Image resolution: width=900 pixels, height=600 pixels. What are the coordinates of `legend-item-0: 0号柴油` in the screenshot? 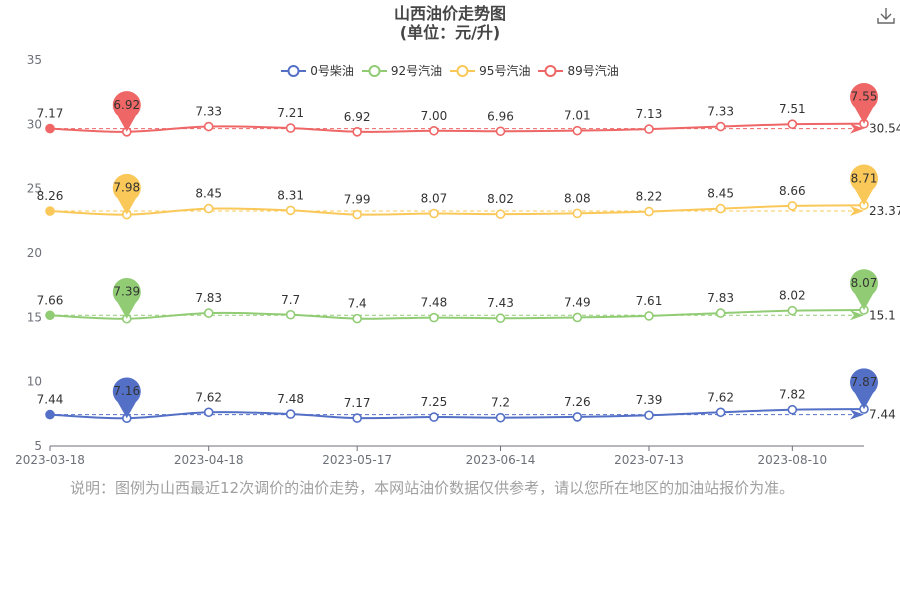 It's located at (317, 70).